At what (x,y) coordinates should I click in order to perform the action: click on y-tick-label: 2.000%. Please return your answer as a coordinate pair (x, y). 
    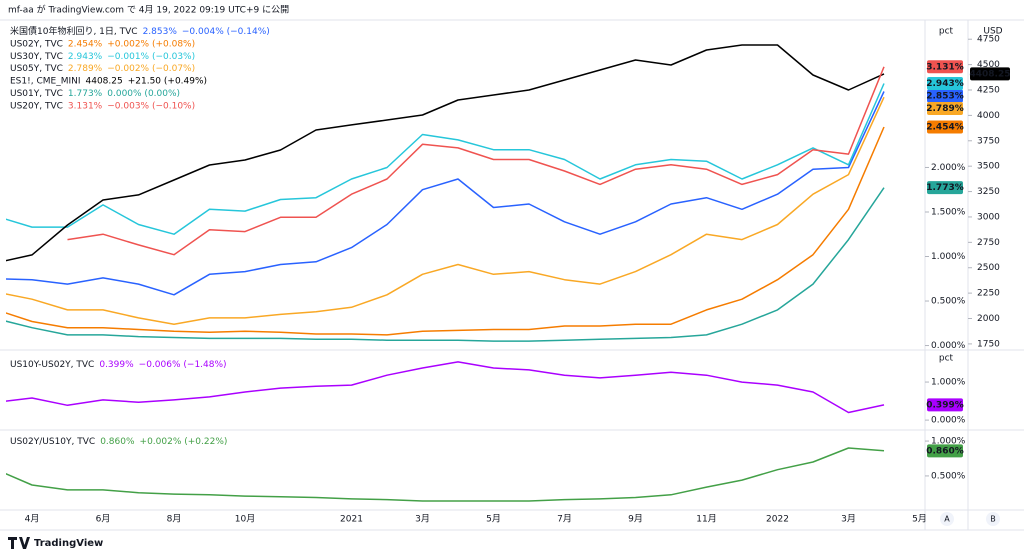
    Looking at the image, I should click on (948, 168).